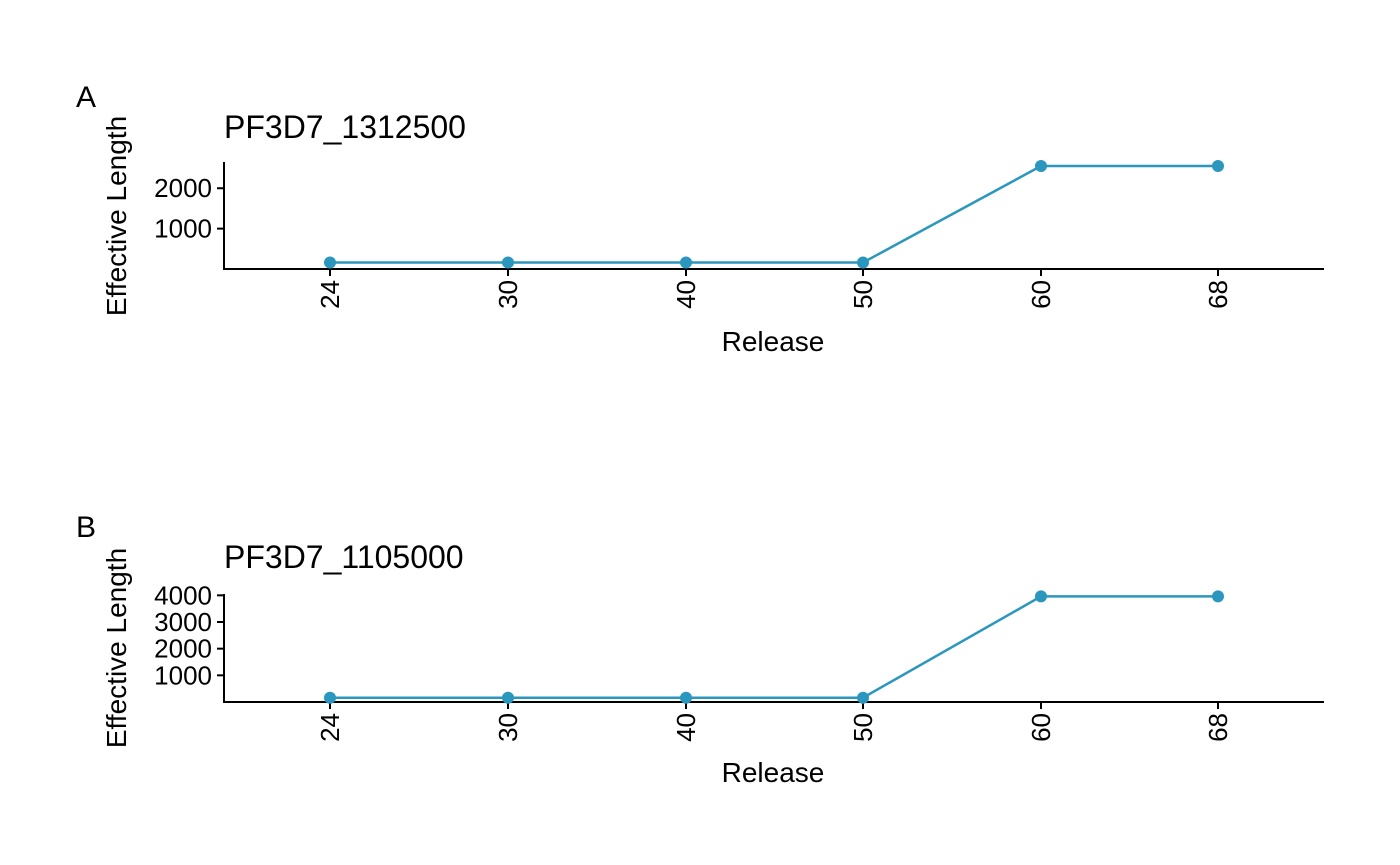 The width and height of the screenshot is (1400, 865). Describe the element at coordinates (1218, 727) in the screenshot. I see `x-tick-label-b-68: 68` at that location.